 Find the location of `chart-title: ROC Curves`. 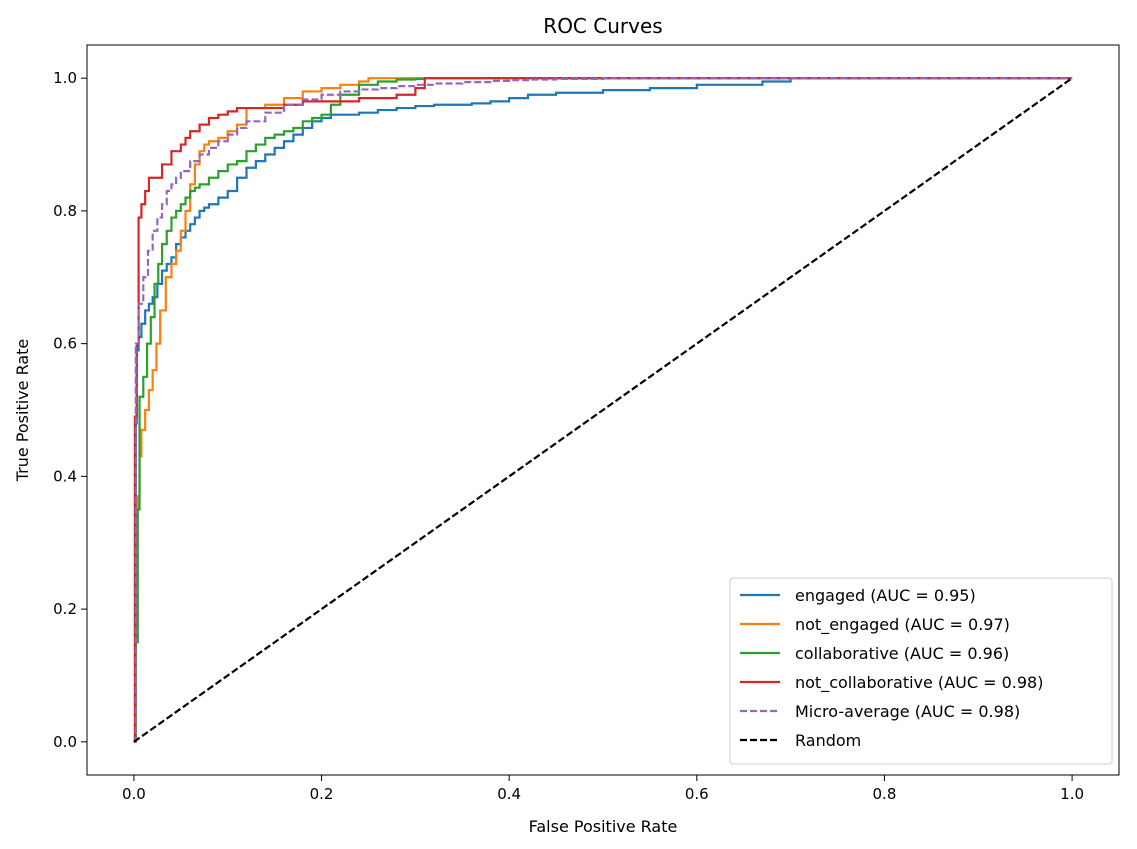

chart-title: ROC Curves is located at coordinates (602, 26).